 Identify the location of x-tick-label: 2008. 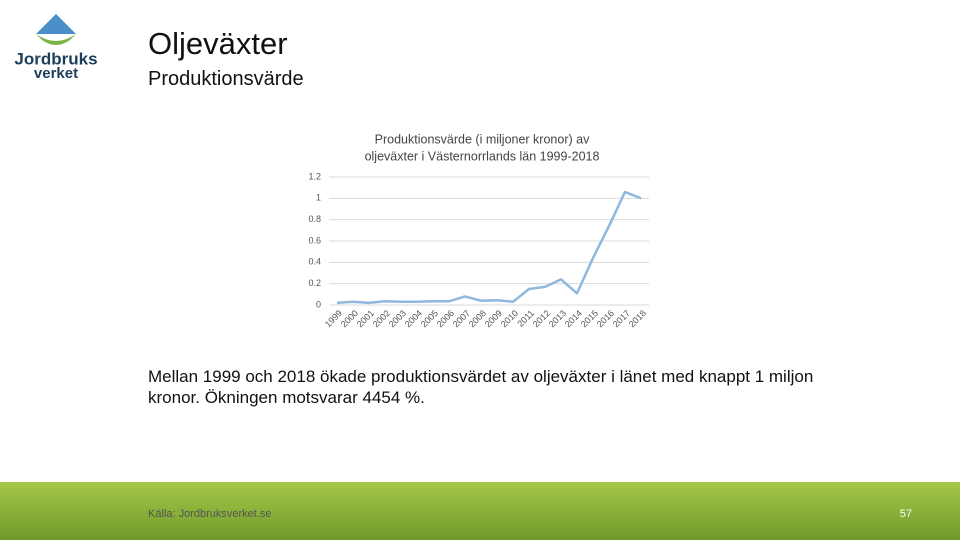
(477, 318).